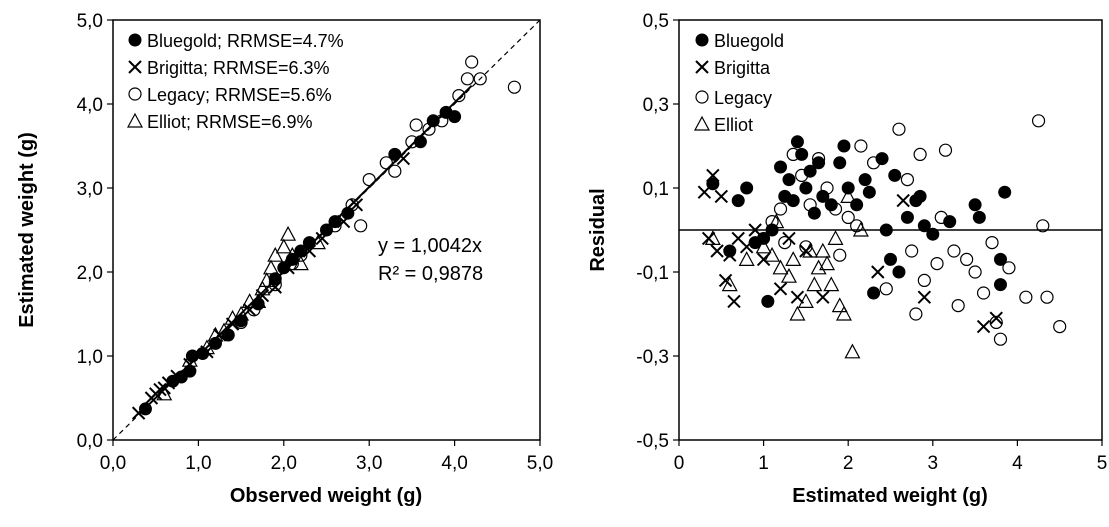  What do you see at coordinates (90, 21) in the screenshot?
I see `y-tick-label: 5,0` at bounding box center [90, 21].